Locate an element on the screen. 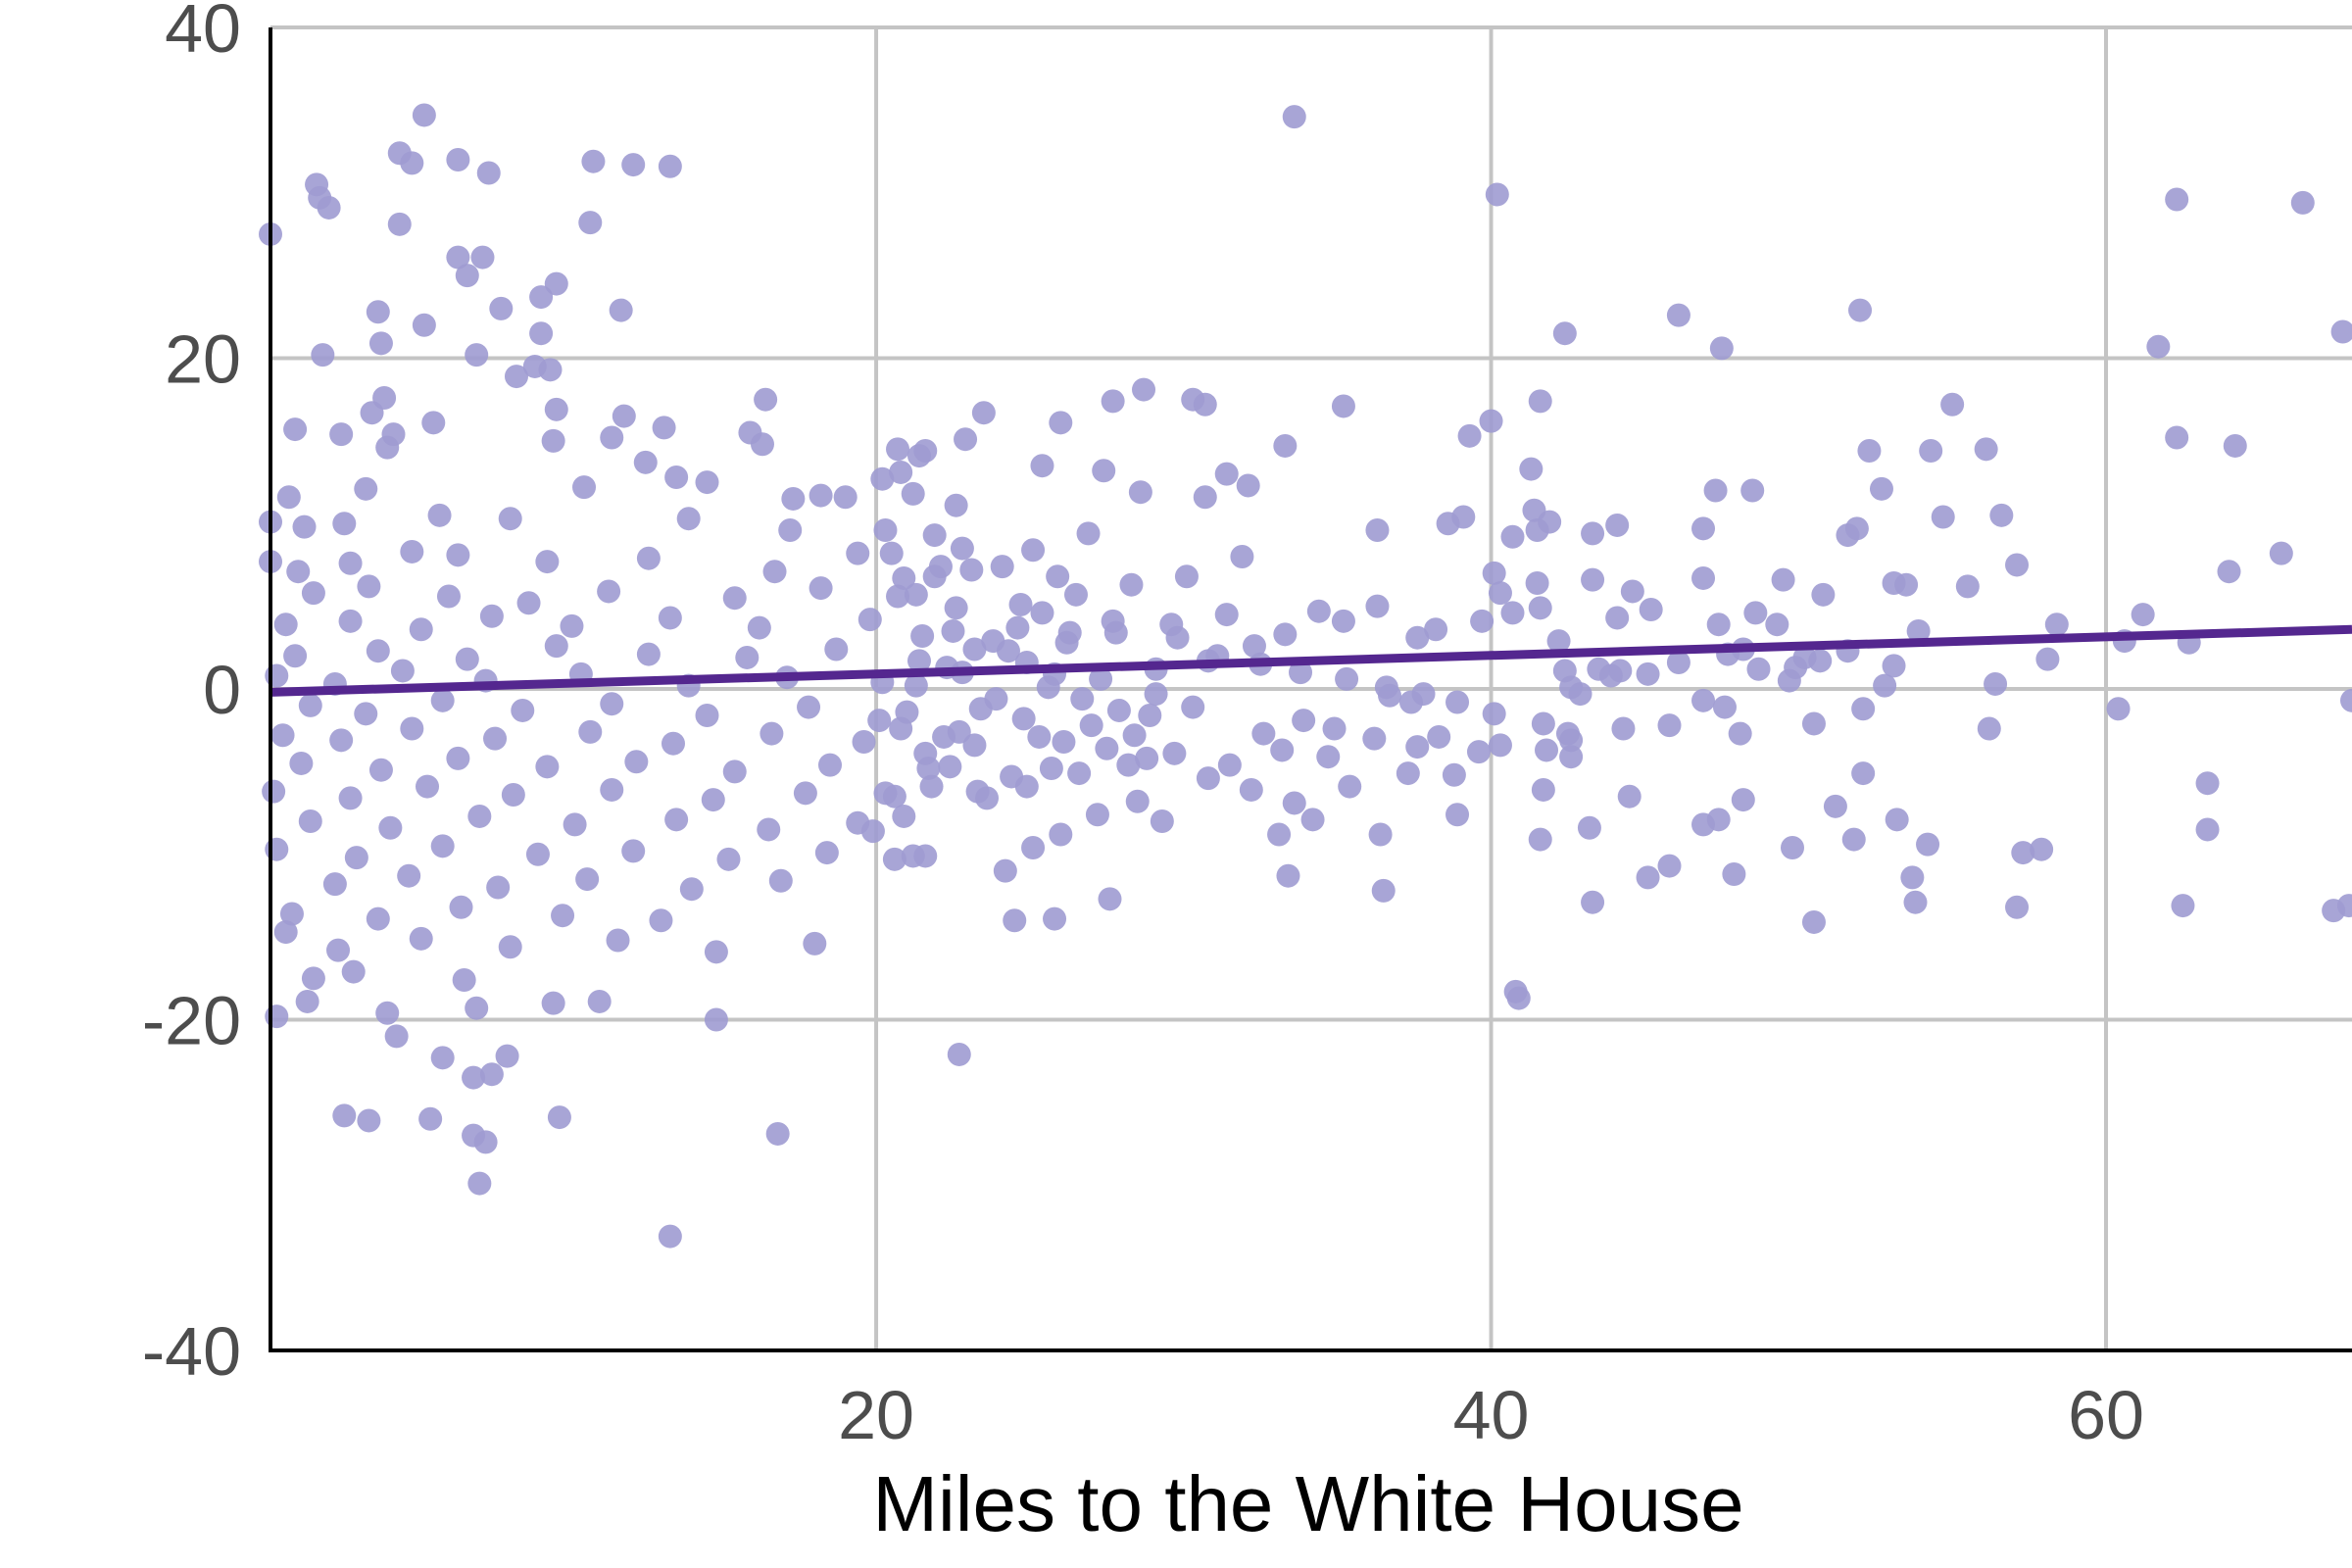  trend-line is located at coordinates (1311, 660).